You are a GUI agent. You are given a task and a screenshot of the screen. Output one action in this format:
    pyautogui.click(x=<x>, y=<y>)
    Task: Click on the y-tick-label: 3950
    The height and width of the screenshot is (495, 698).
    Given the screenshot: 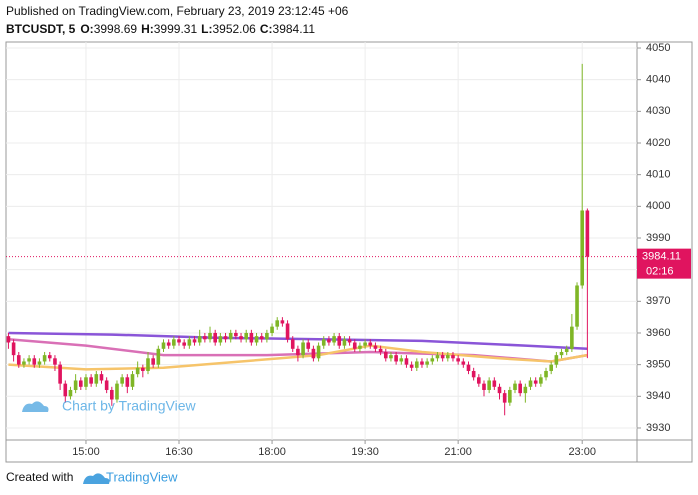 What is the action you would take?
    pyautogui.click(x=658, y=365)
    